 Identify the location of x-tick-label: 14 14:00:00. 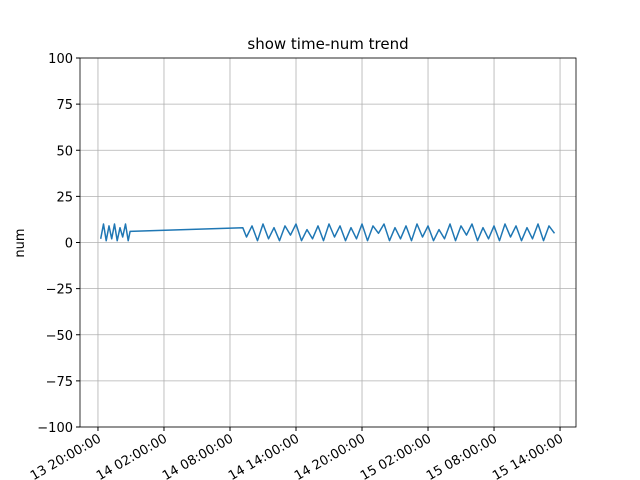
(264, 455).